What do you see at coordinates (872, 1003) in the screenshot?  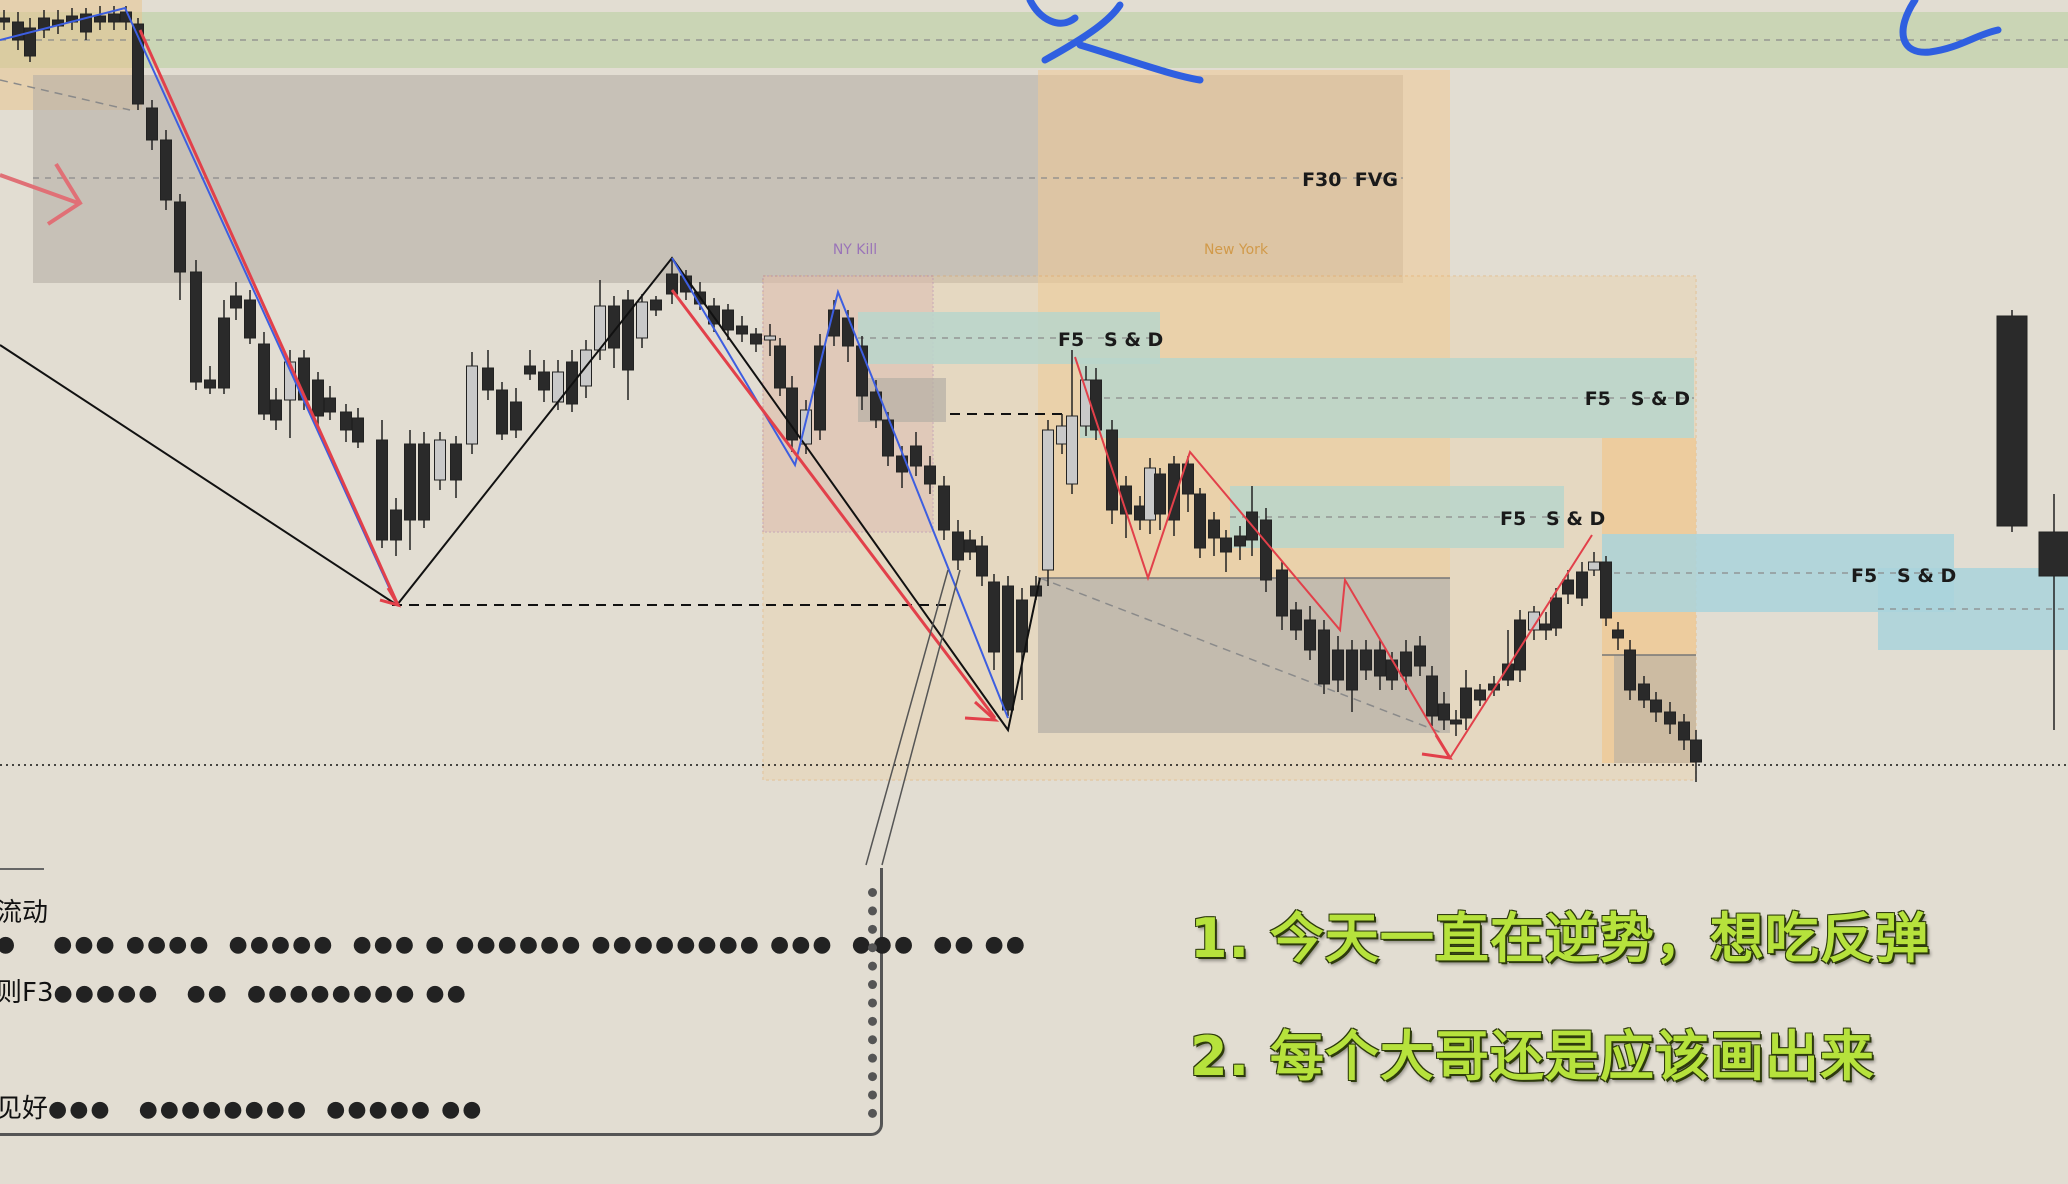 I see `comment-box-dotted-border` at bounding box center [872, 1003].